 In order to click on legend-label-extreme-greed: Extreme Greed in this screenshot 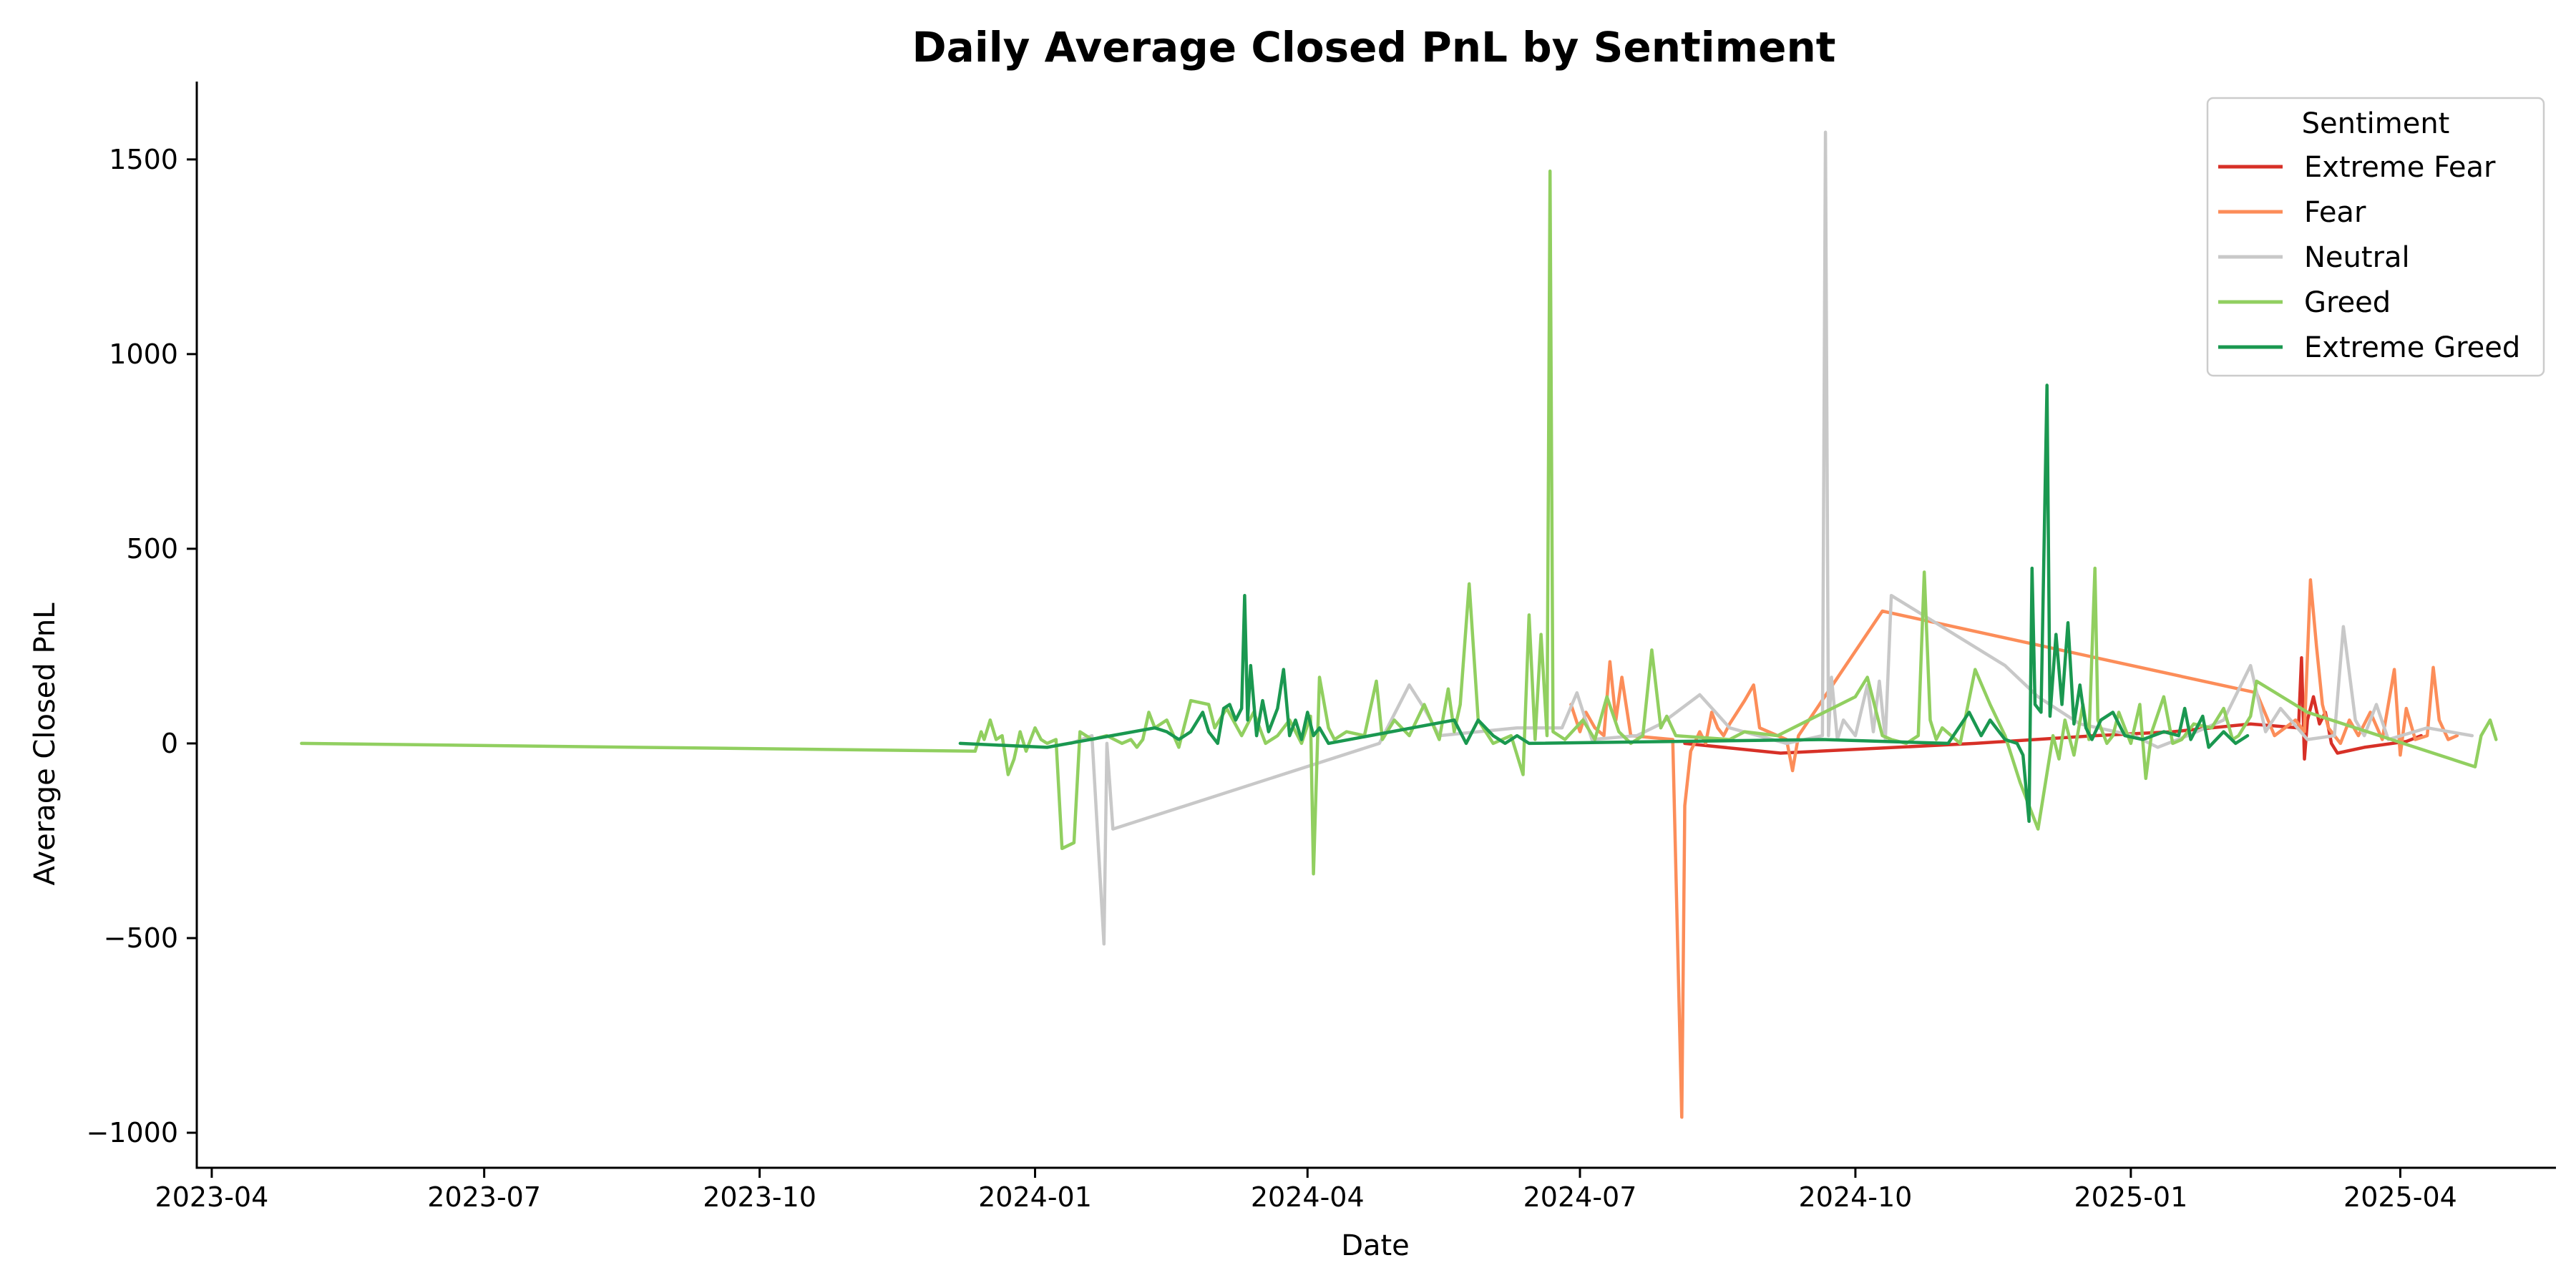, I will do `click(2412, 347)`.